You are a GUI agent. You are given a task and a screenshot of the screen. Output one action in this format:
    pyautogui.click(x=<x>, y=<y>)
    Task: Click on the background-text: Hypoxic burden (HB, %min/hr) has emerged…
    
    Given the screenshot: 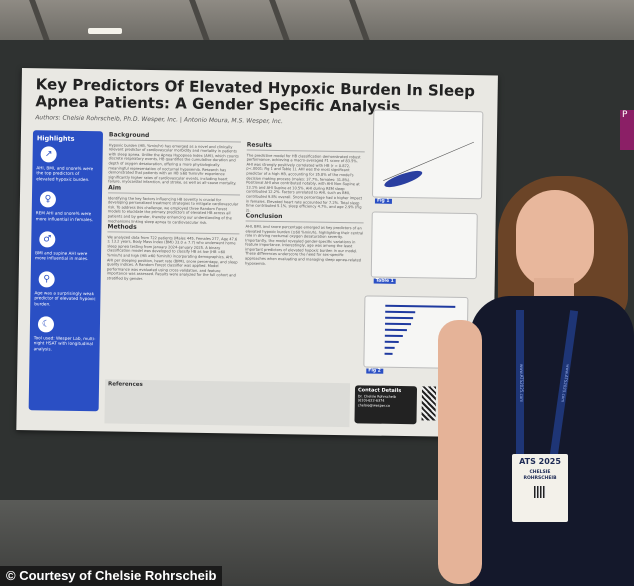 What is the action you would take?
    pyautogui.click(x=173, y=164)
    